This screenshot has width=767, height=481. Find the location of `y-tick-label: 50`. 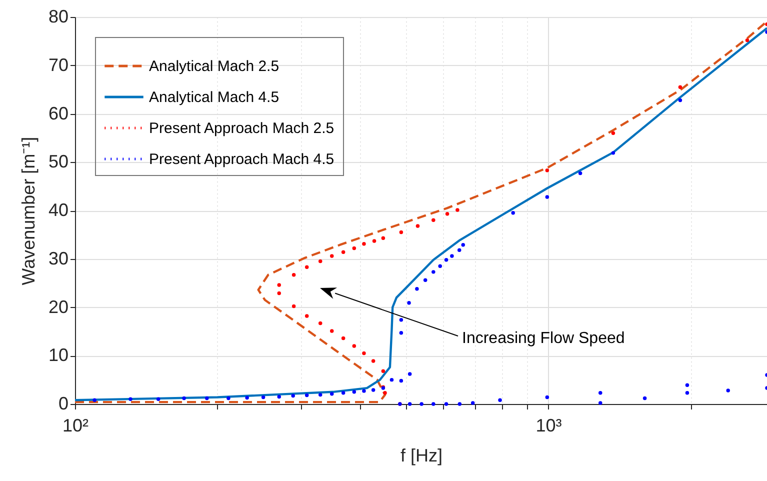

y-tick-label: 50 is located at coordinates (58, 162).